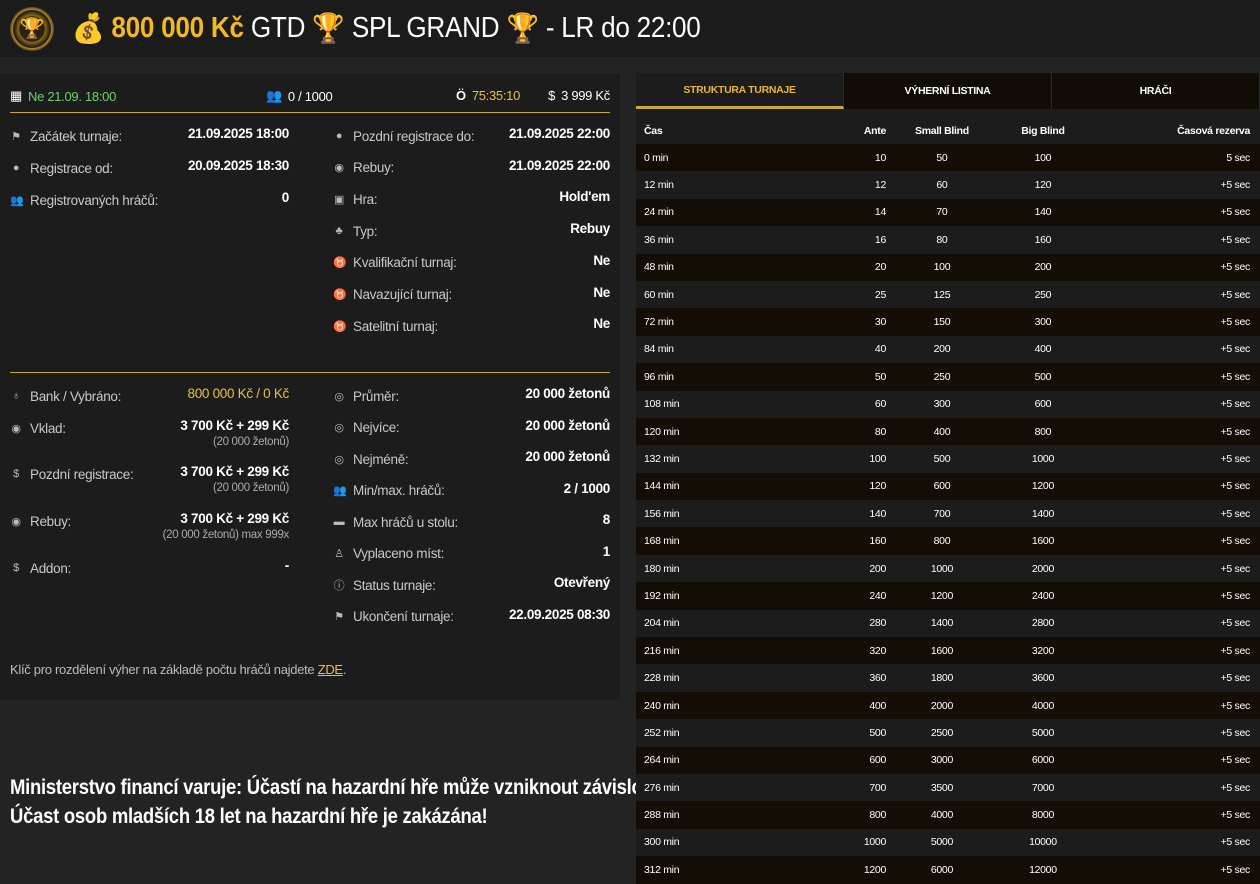 The image size is (1260, 884). What do you see at coordinates (821, 240) in the screenshot?
I see `table-cell: 16` at bounding box center [821, 240].